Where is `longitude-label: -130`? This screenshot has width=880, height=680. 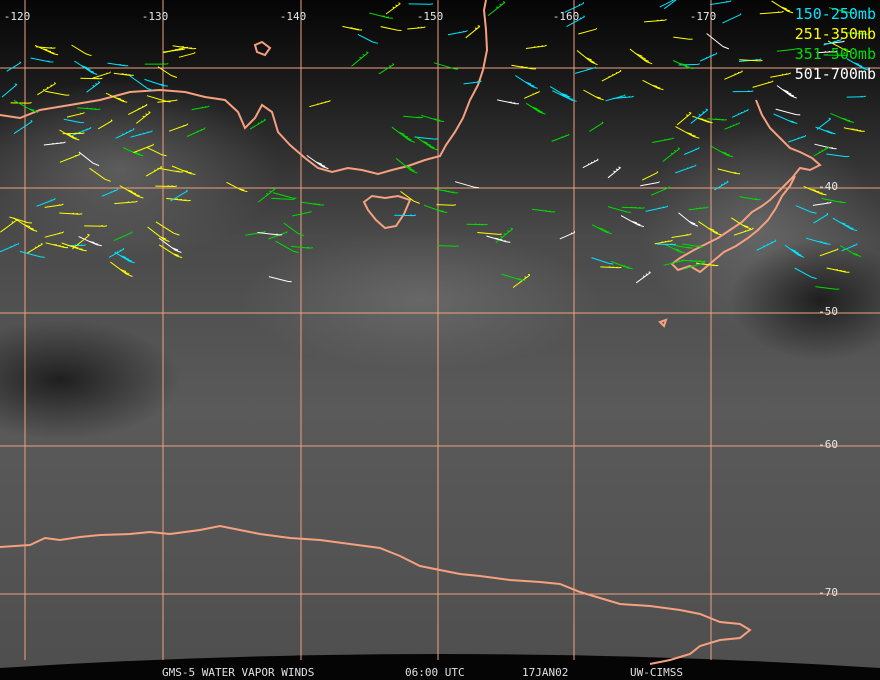
longitude-label: -130 is located at coordinates (155, 16).